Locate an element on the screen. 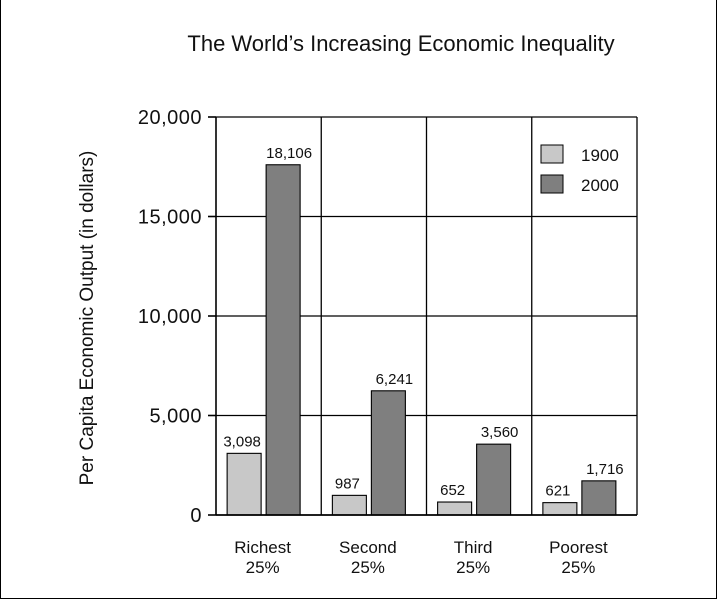 The image size is (717, 600). legend-swatch-2000 is located at coordinates (552, 184).